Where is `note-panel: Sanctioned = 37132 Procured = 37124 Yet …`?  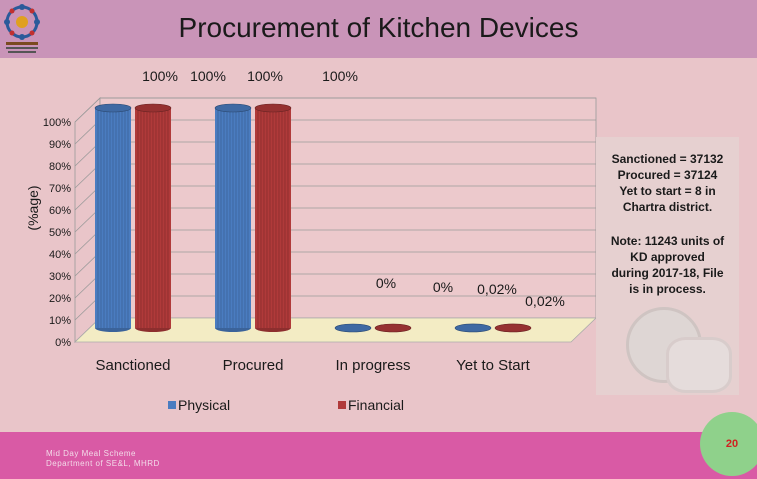
note-panel: Sanctioned = 37132 Procured = 37124 Yet … is located at coordinates (667, 266).